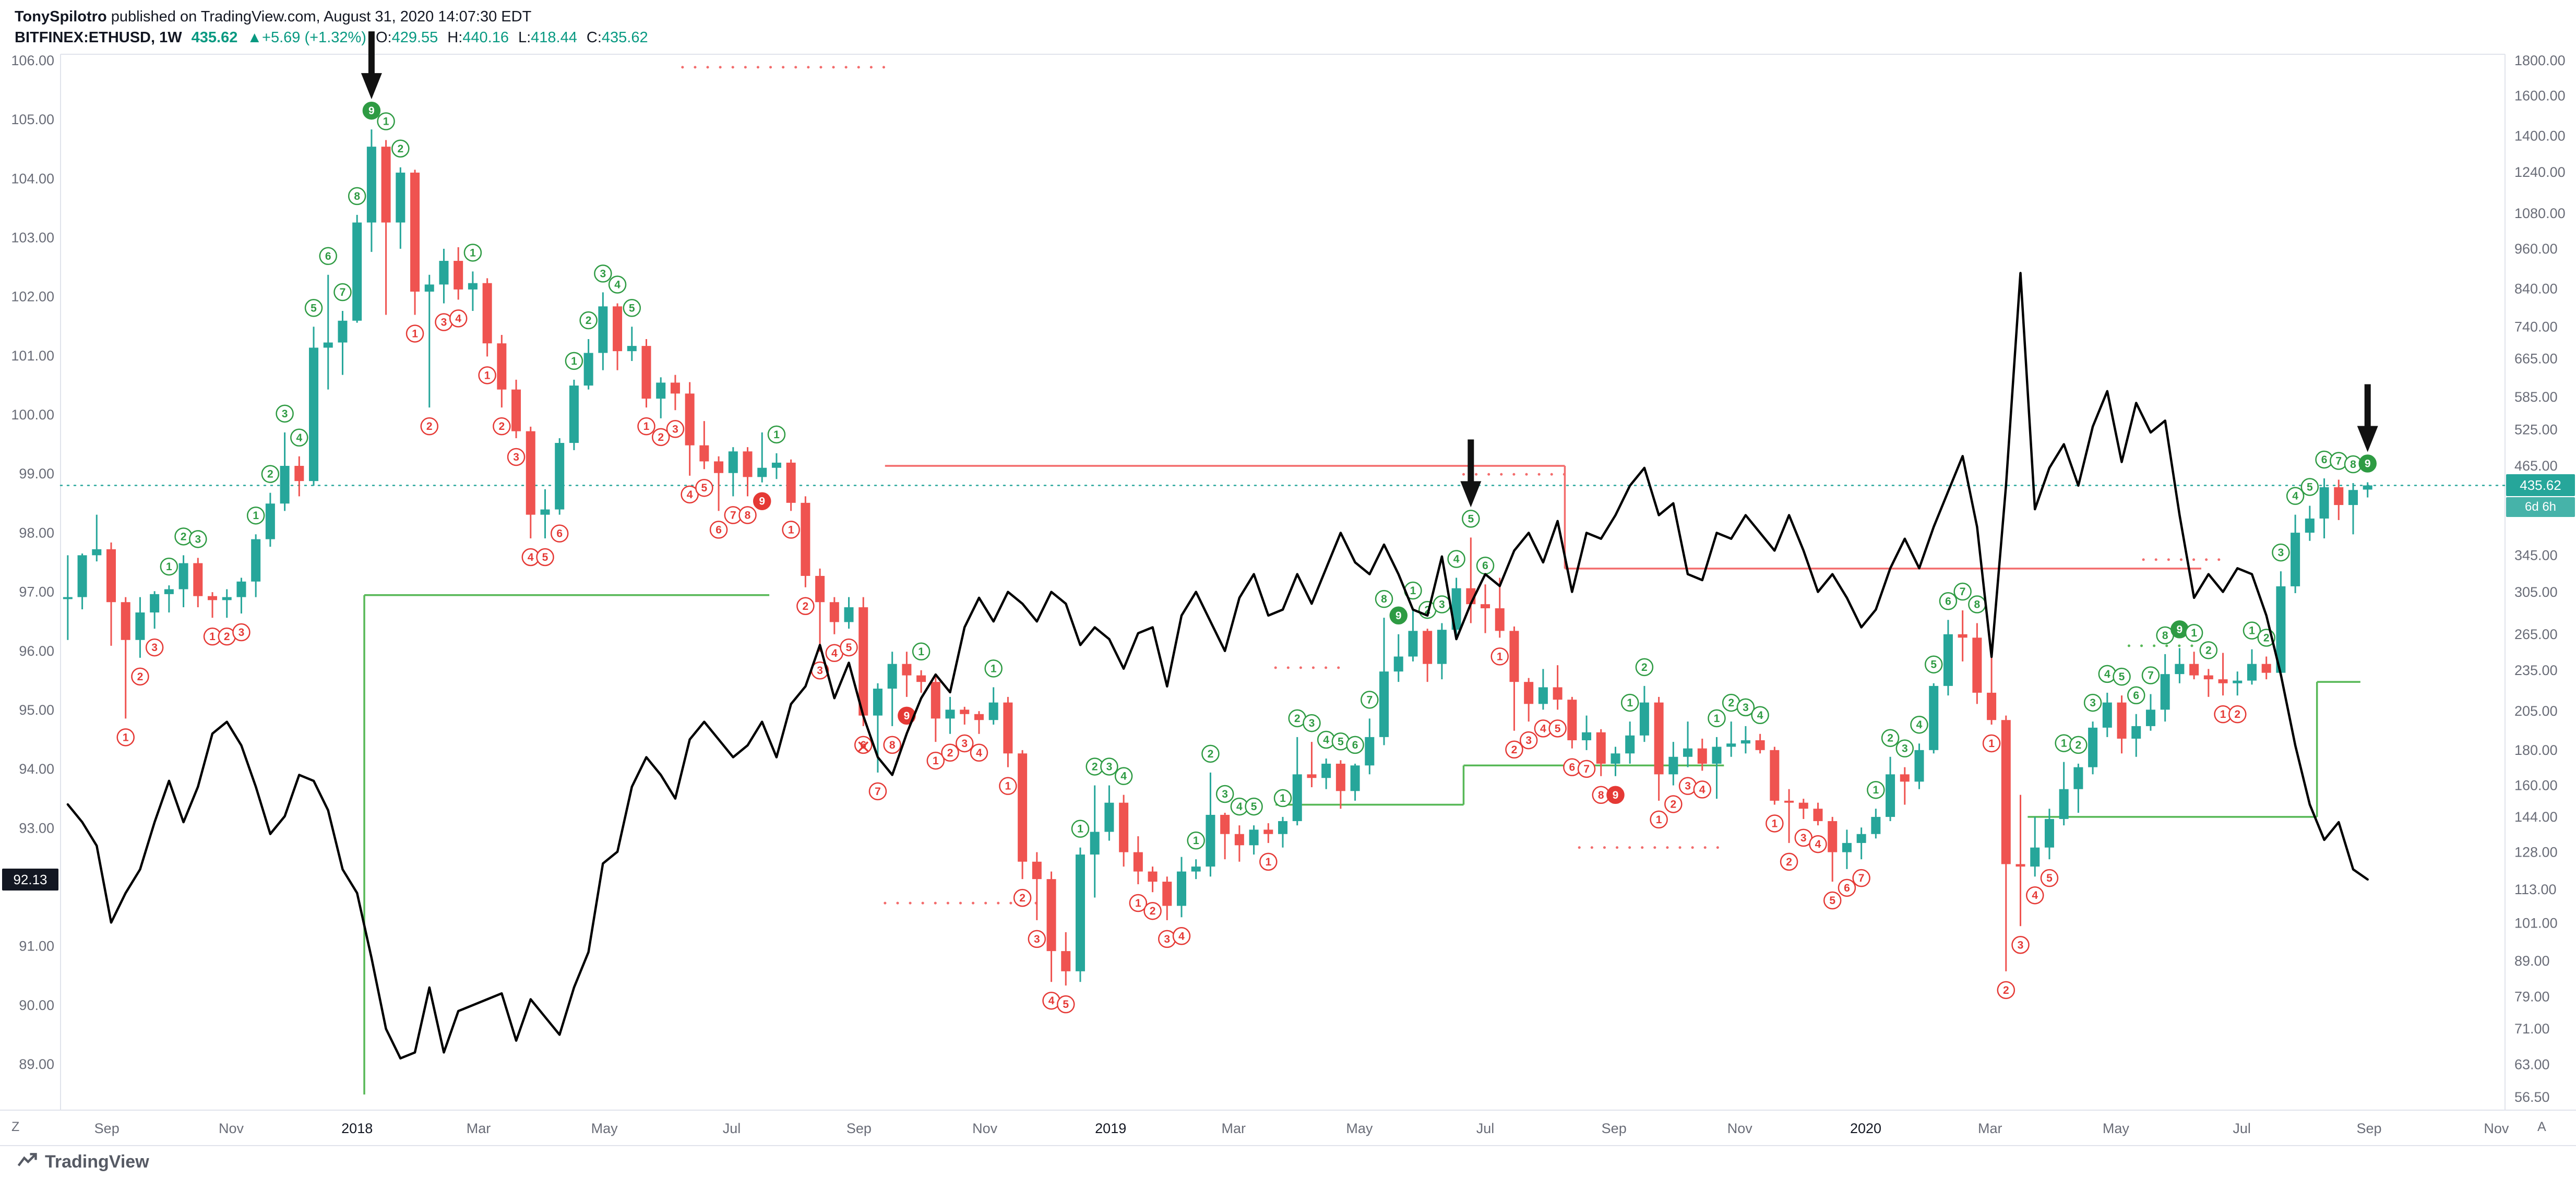  I want to click on svg-text: 97.00, so click(36, 592).